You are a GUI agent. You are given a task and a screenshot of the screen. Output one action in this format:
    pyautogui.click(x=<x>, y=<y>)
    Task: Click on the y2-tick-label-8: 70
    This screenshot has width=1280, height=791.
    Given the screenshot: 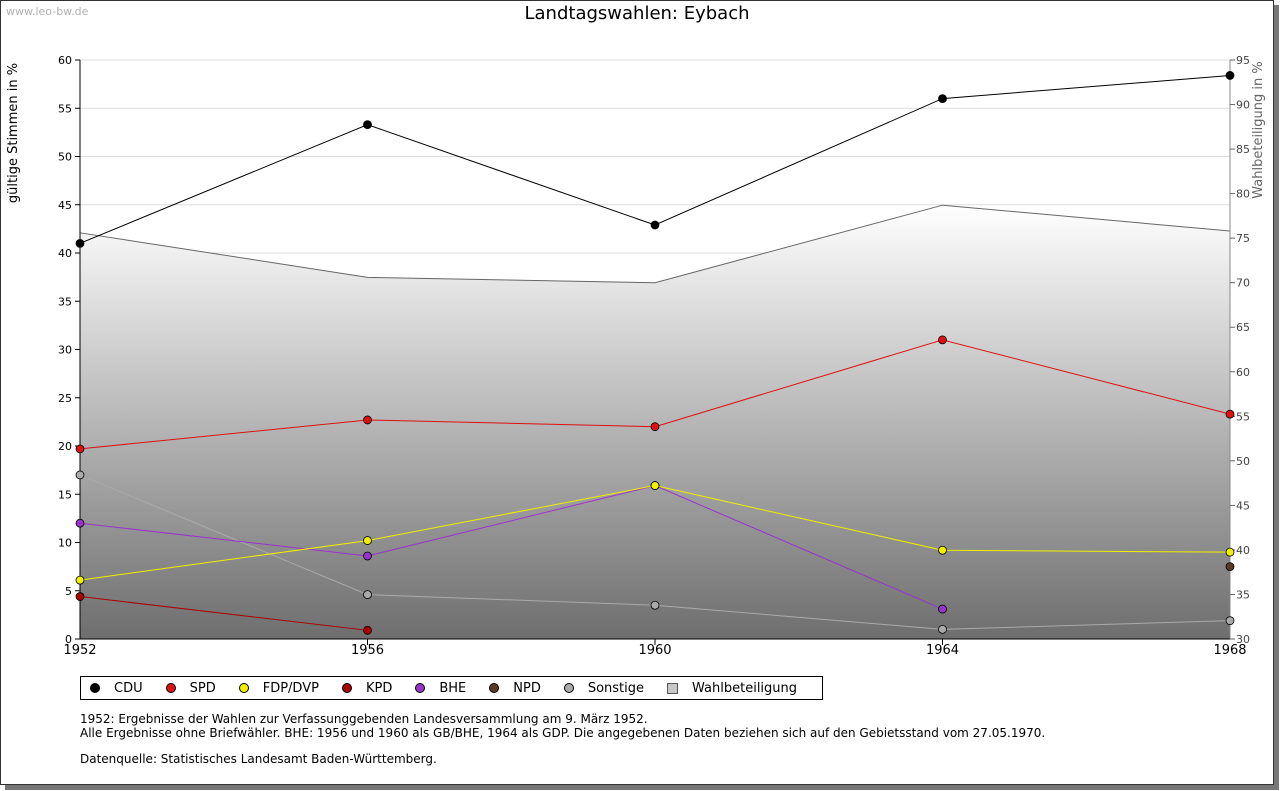 What is the action you would take?
    pyautogui.click(x=1243, y=283)
    